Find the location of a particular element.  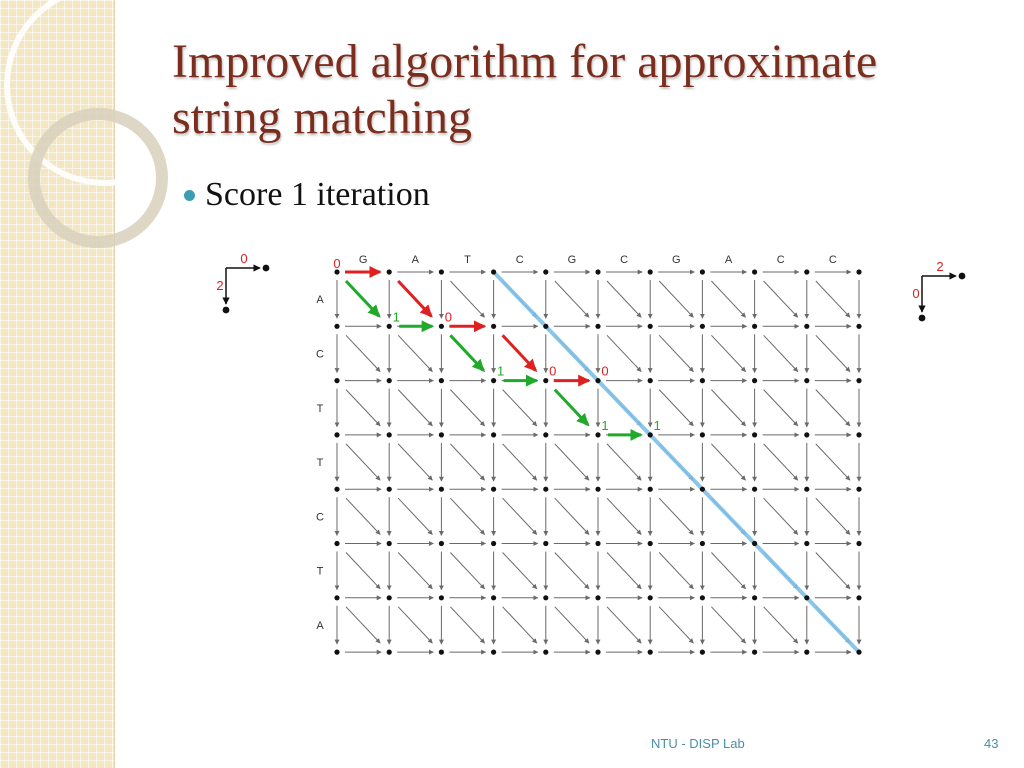

highlighted-path is located at coordinates (493, 353).